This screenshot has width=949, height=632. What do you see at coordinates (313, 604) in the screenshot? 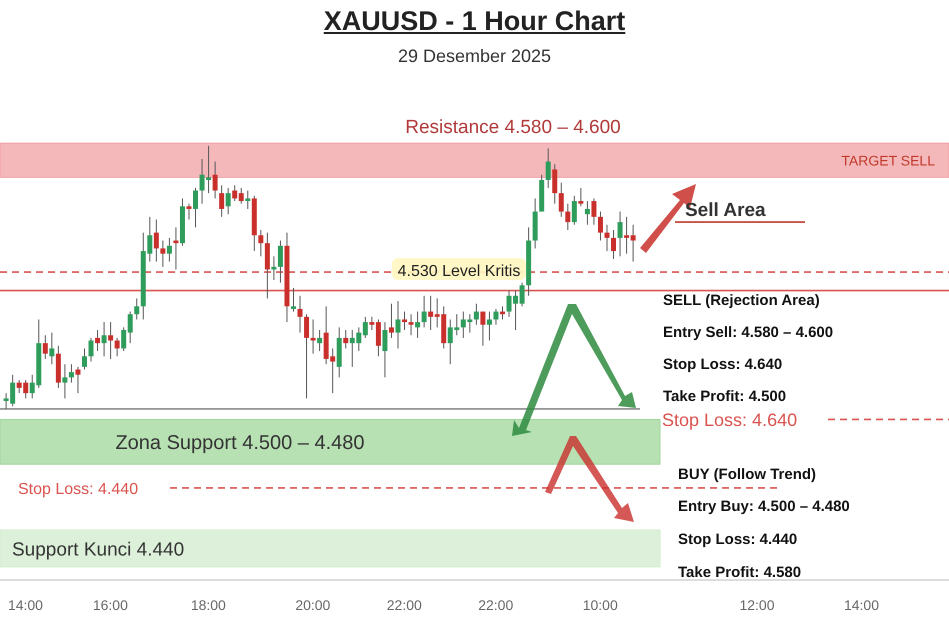
I see `x-tick-label: 20:00` at bounding box center [313, 604].